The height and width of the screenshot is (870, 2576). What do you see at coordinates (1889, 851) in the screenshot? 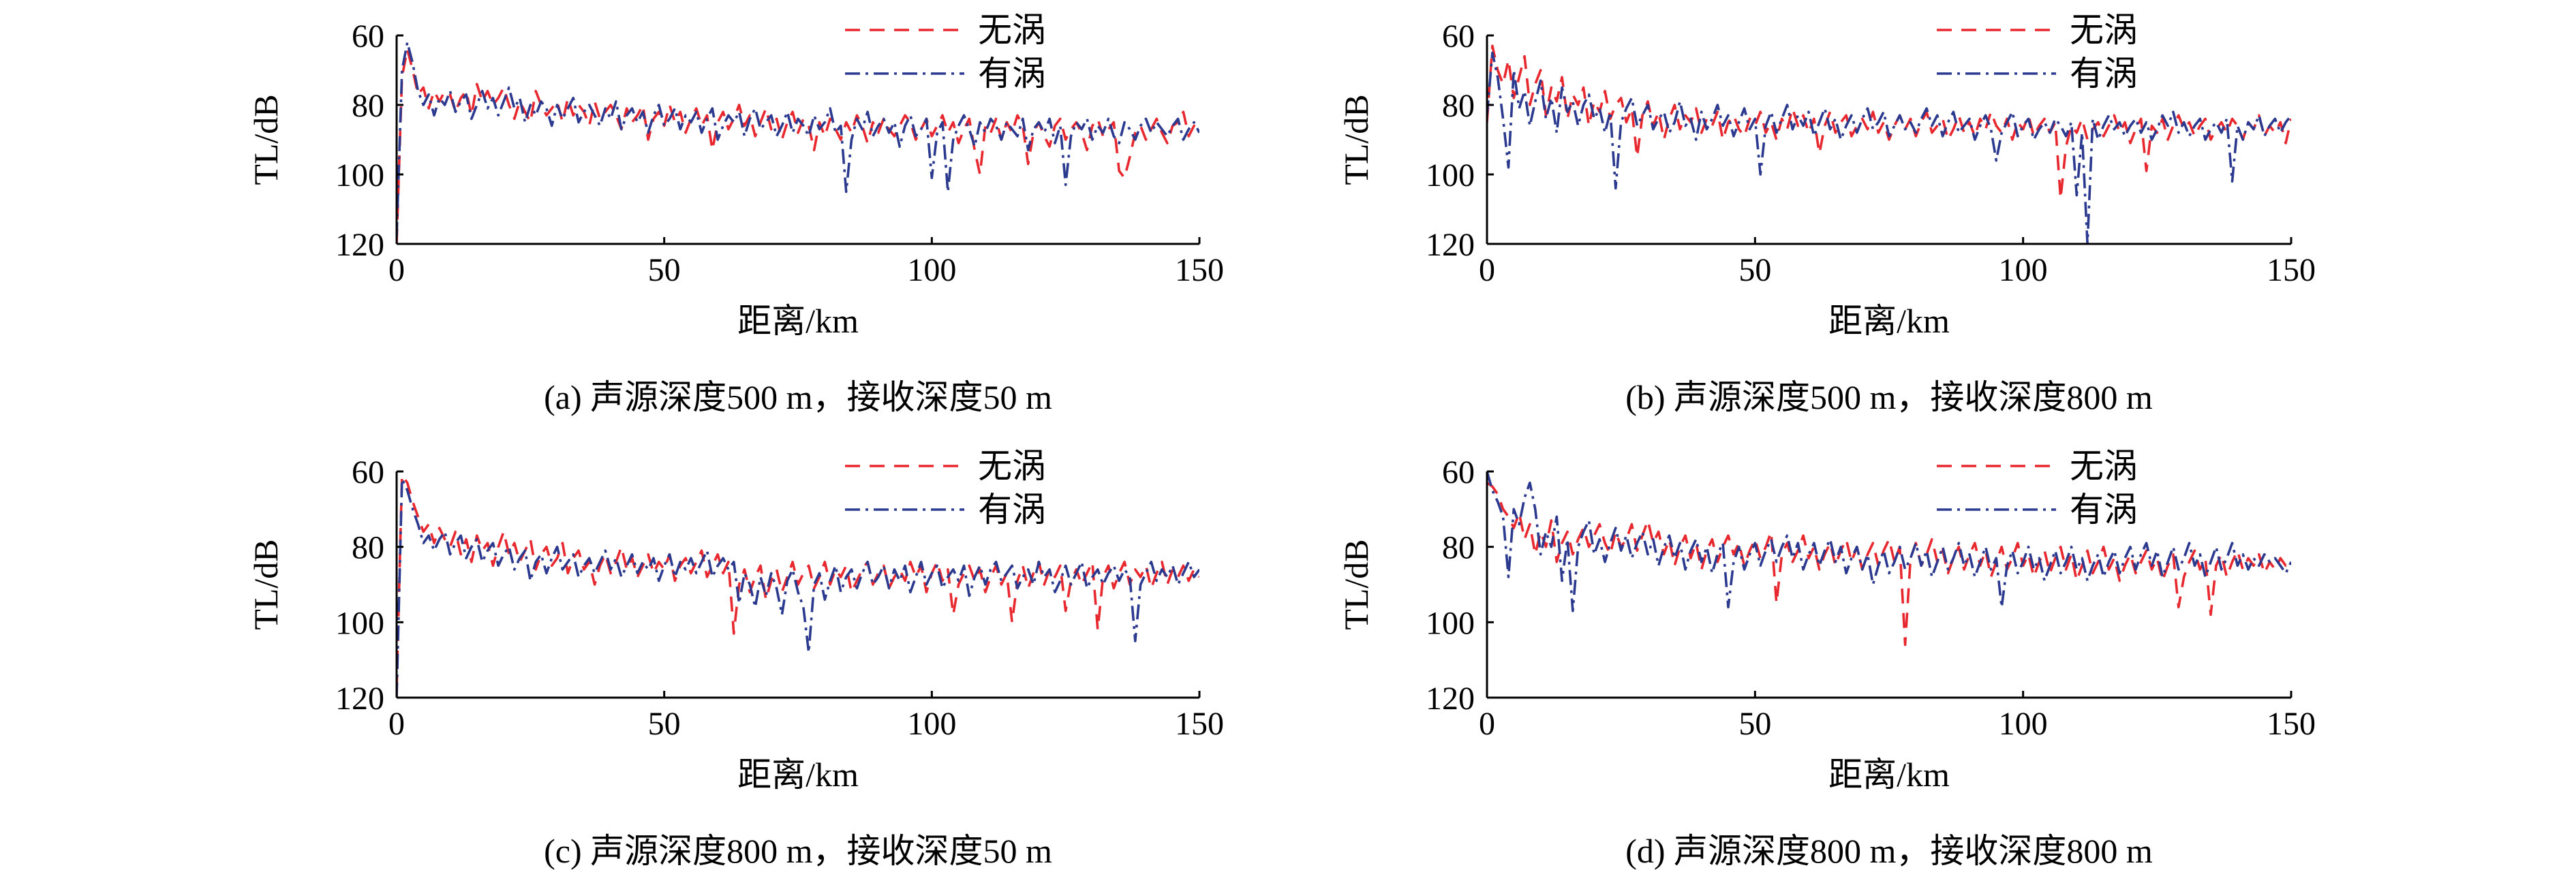
I see `subplot-caption: (d) 声源深度800 m，接收深度800 m` at bounding box center [1889, 851].